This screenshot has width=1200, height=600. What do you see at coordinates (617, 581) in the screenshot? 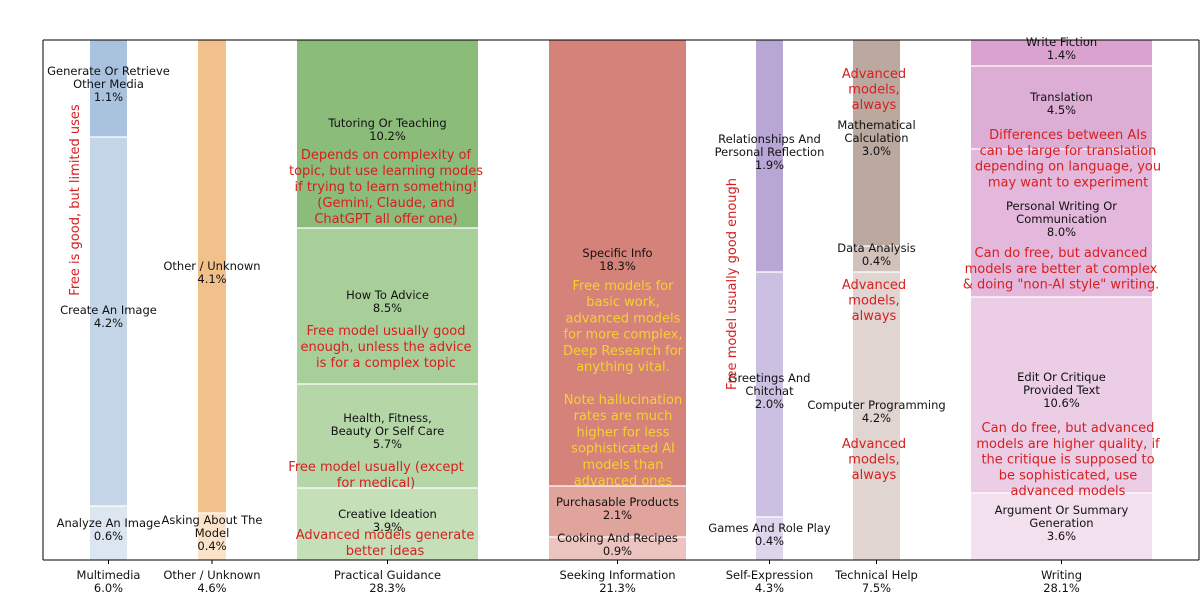
I see `x-tick-label: Seeking Information 21.3%` at bounding box center [617, 581].